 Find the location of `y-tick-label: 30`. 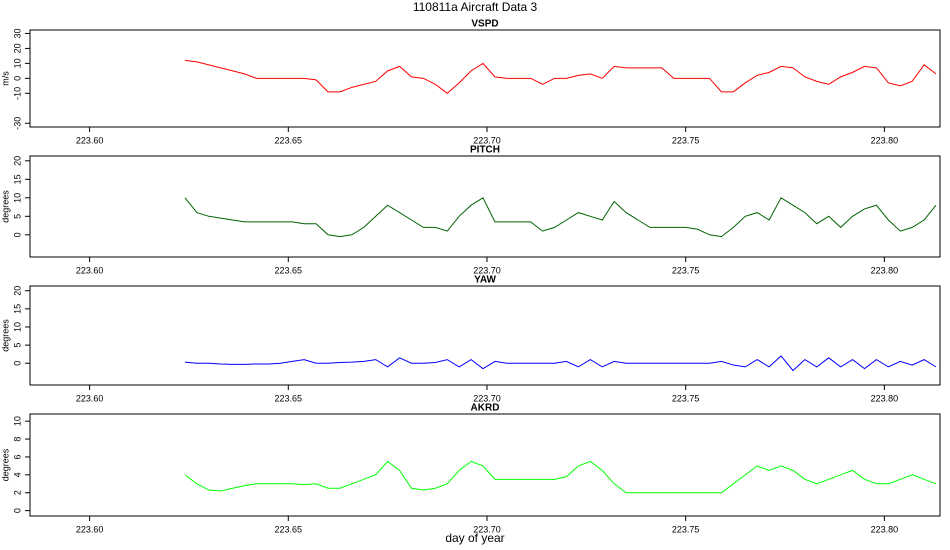

y-tick-label: 30 is located at coordinates (17, 33).